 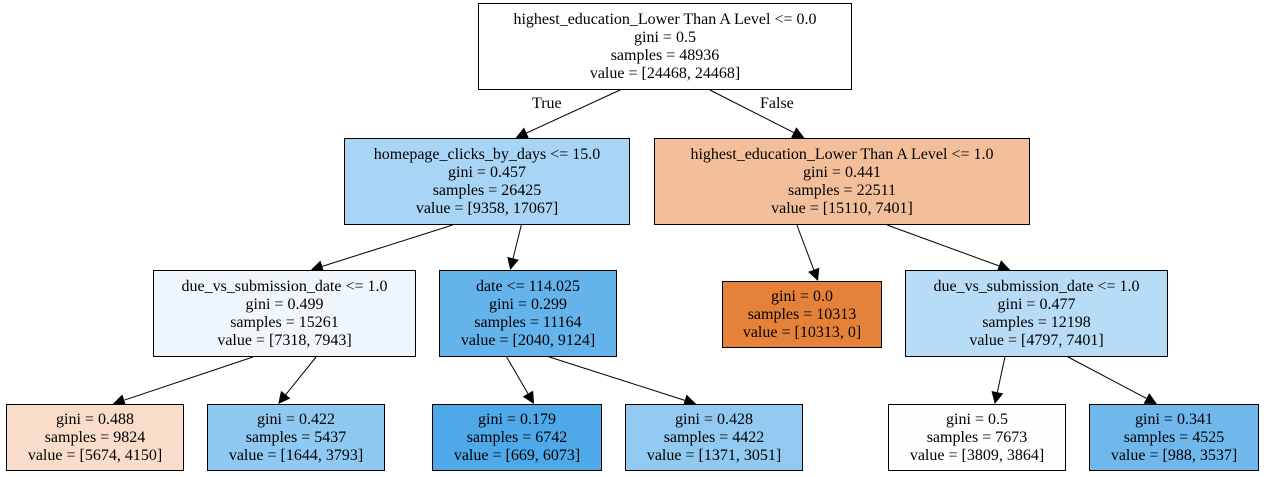 I want to click on node-line: samples = 5437, so click(x=296, y=437).